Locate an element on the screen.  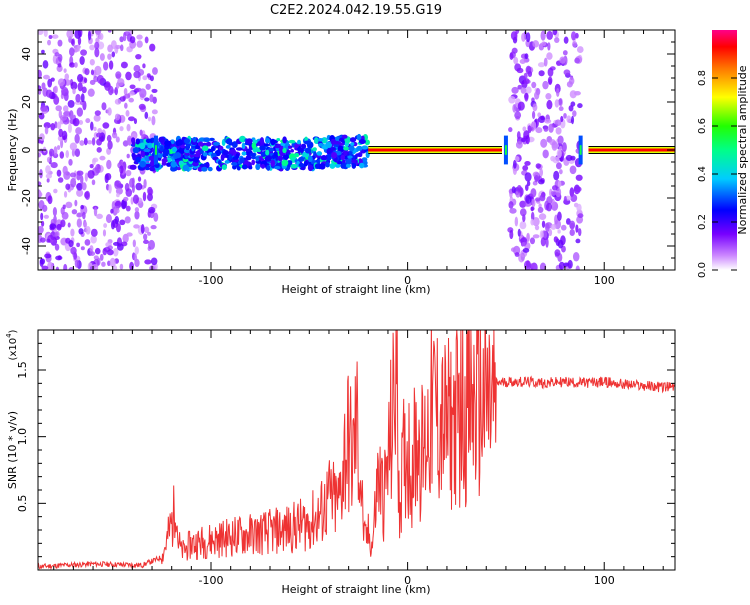
line-core is located at coordinates (631, 150).